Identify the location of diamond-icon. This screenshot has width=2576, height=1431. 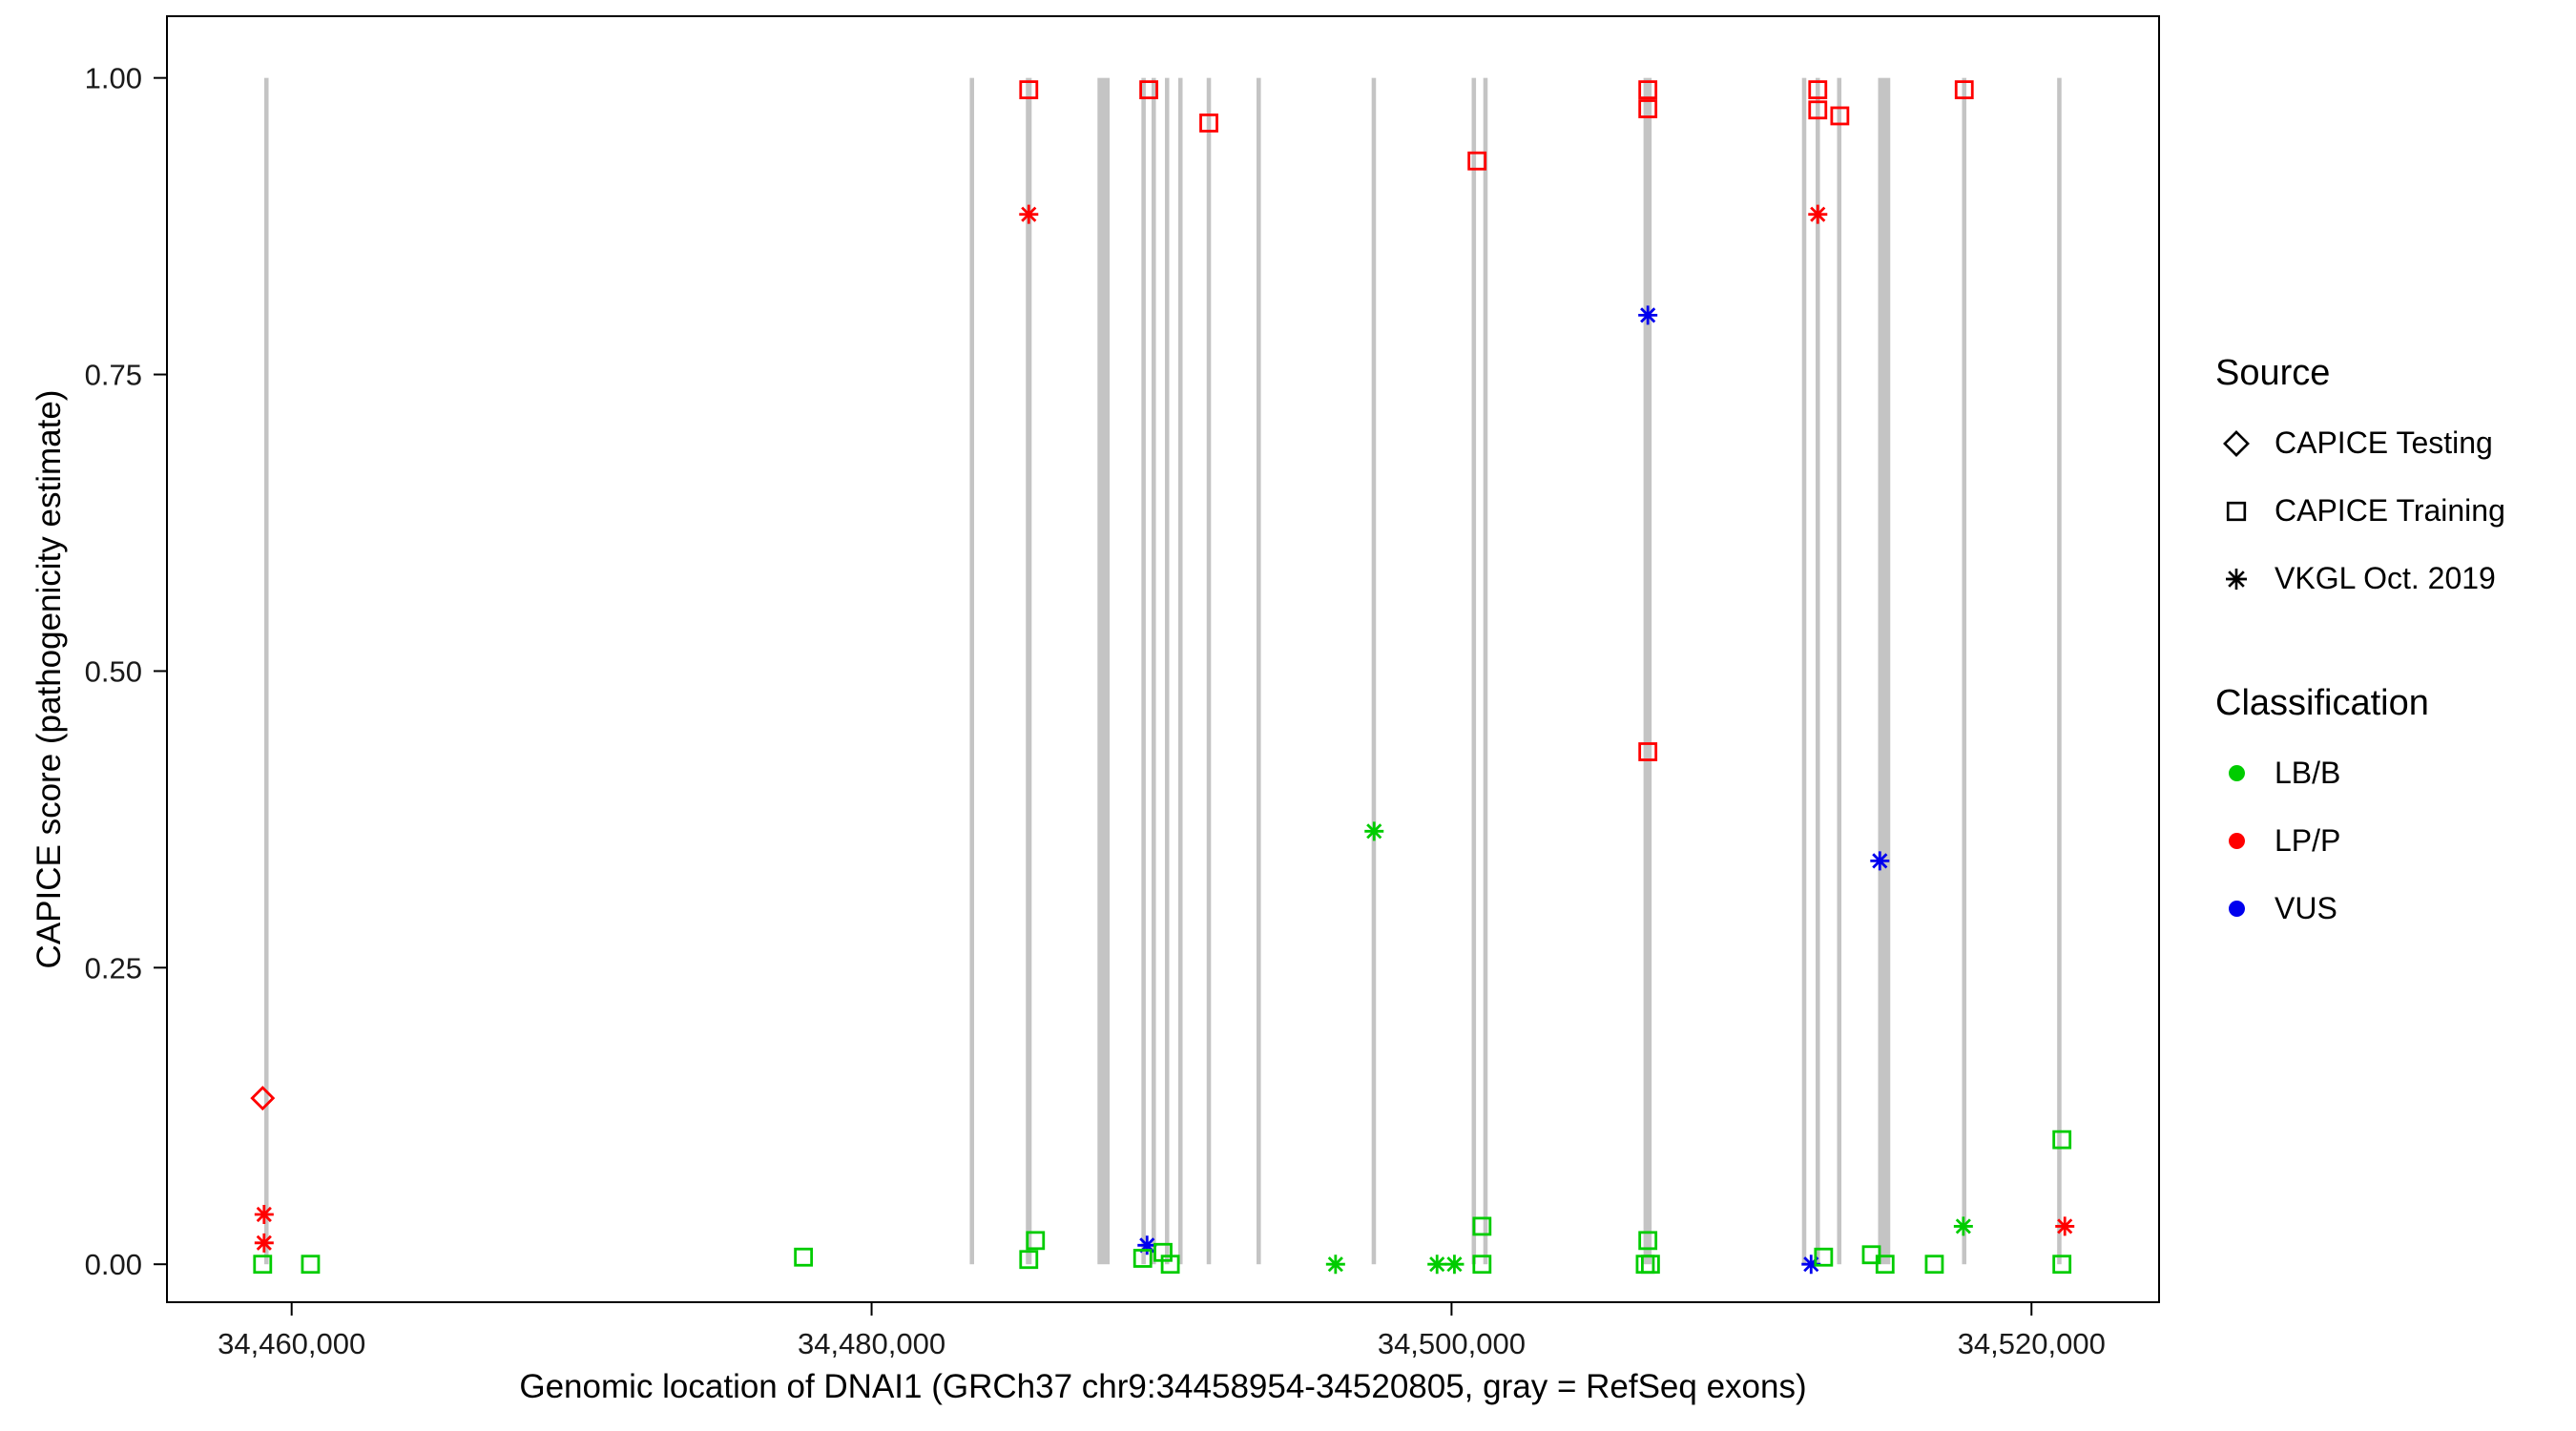
(2236, 444).